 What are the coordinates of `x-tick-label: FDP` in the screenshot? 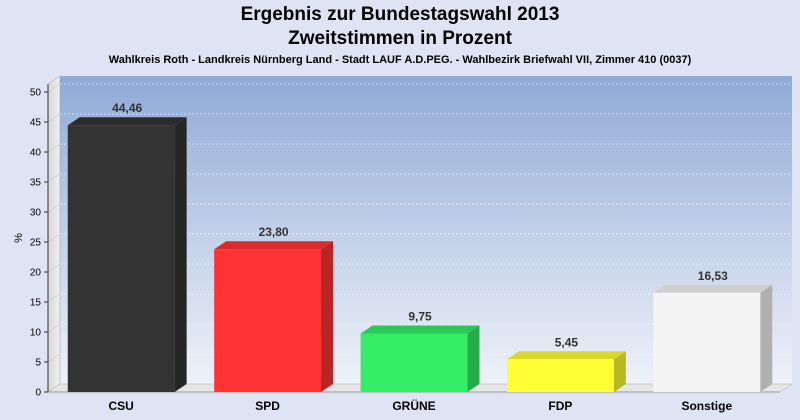 It's located at (560, 406).